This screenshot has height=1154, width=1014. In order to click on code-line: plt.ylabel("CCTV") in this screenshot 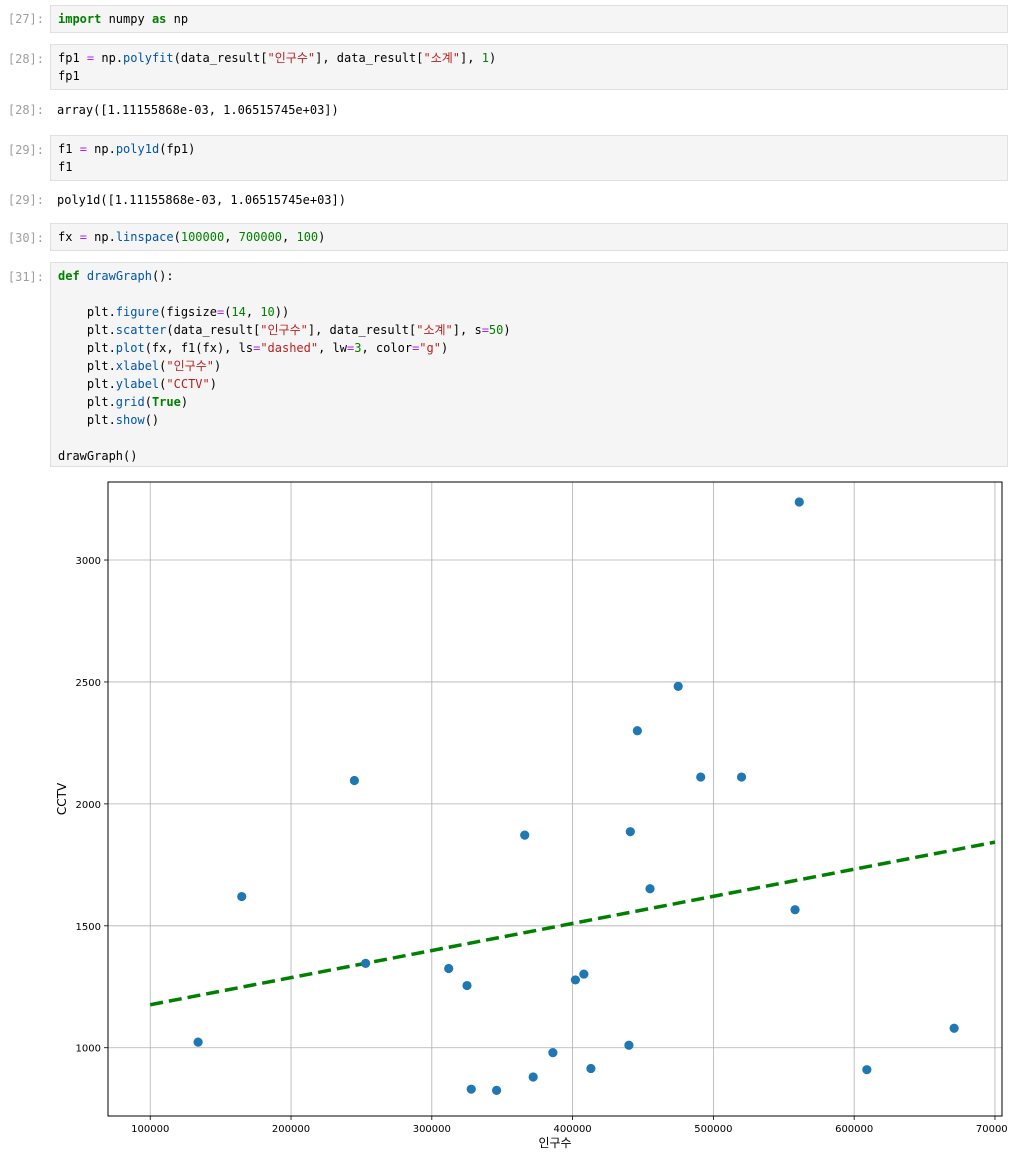, I will do `click(137, 384)`.